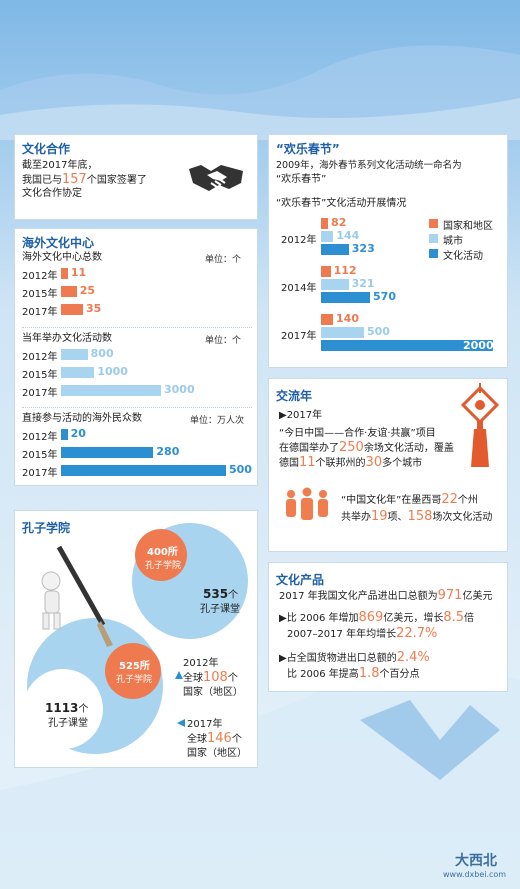 The width and height of the screenshot is (520, 889). I want to click on confucius-d-txt: 孔子课堂, so click(68, 723).